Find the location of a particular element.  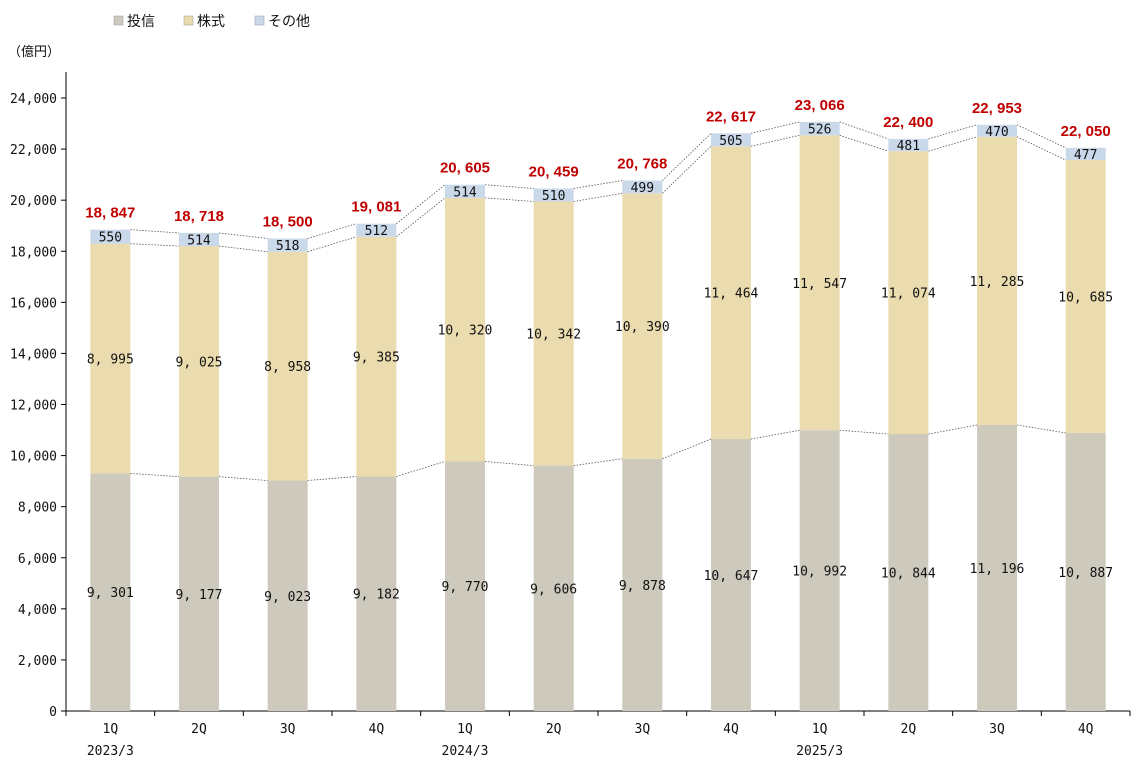

data-label-1-10: 11, 285 is located at coordinates (997, 282).